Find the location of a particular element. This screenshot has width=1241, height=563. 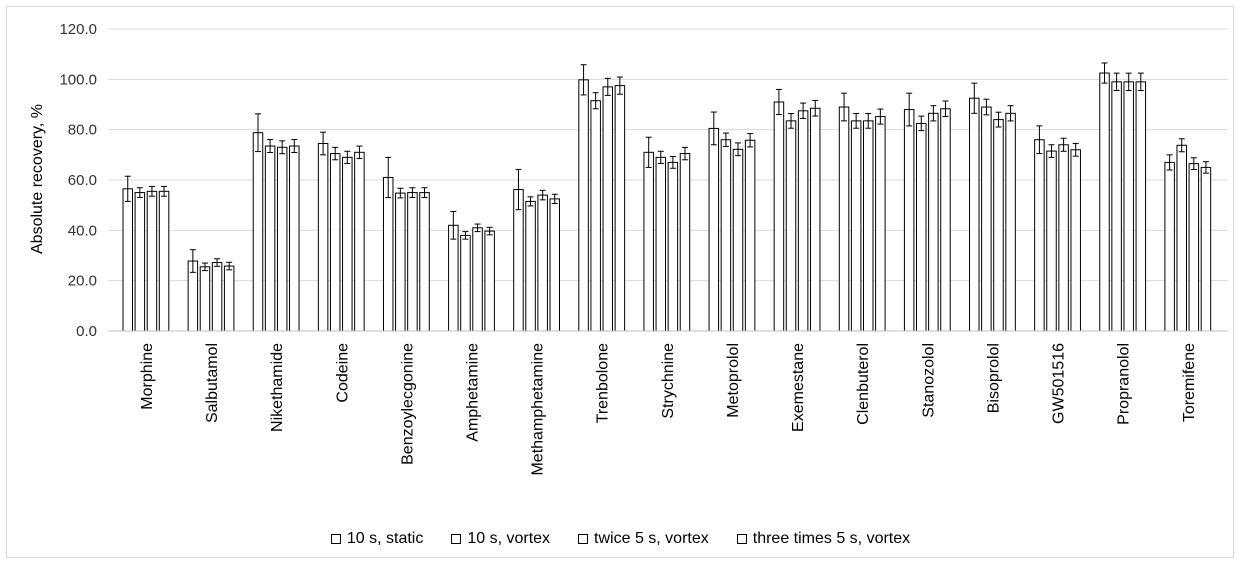

x-category-label: Toremifene is located at coordinates (1189, 382).